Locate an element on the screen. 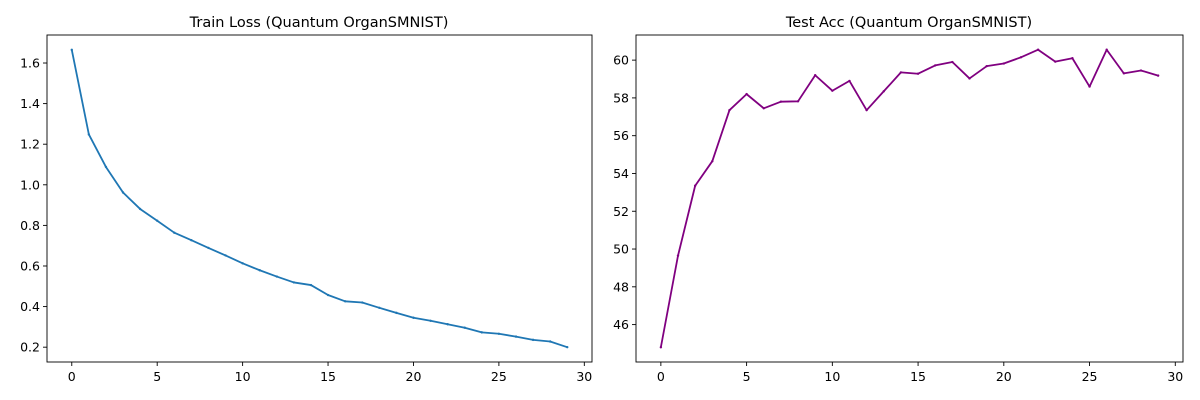  test-acc-y-tick-label: 60 is located at coordinates (621, 60).